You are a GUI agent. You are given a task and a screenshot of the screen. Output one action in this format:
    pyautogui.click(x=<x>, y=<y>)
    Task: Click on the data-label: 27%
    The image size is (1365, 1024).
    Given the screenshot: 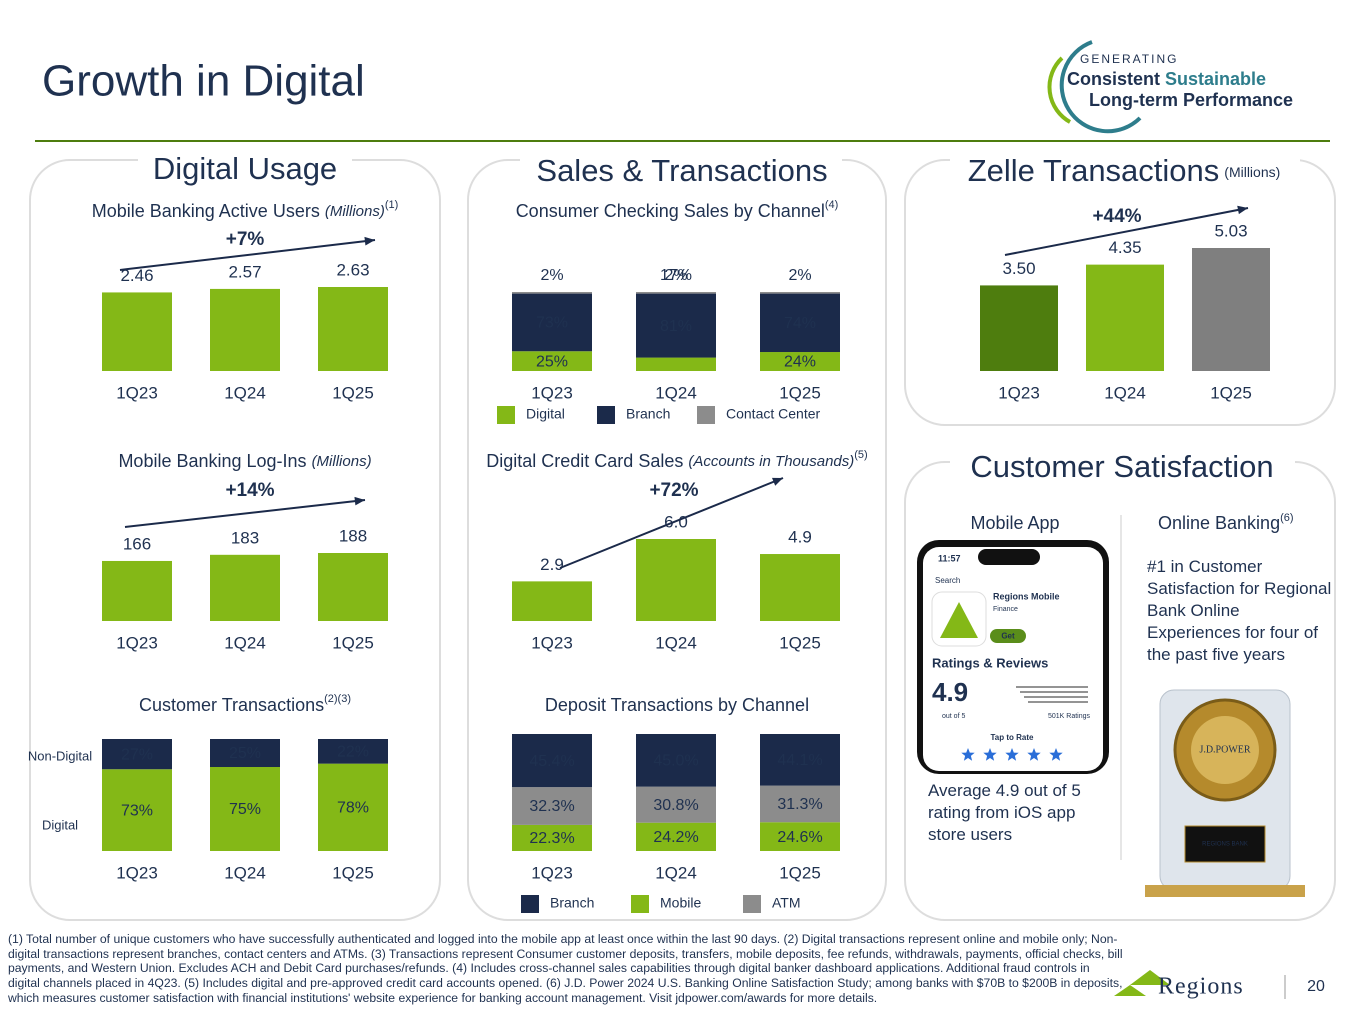 What is the action you would take?
    pyautogui.click(x=137, y=754)
    